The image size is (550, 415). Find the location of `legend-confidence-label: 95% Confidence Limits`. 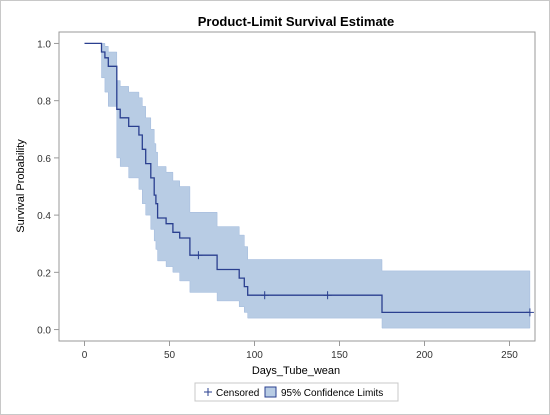

legend-confidence-label: 95% Confidence Limits is located at coordinates (332, 393).